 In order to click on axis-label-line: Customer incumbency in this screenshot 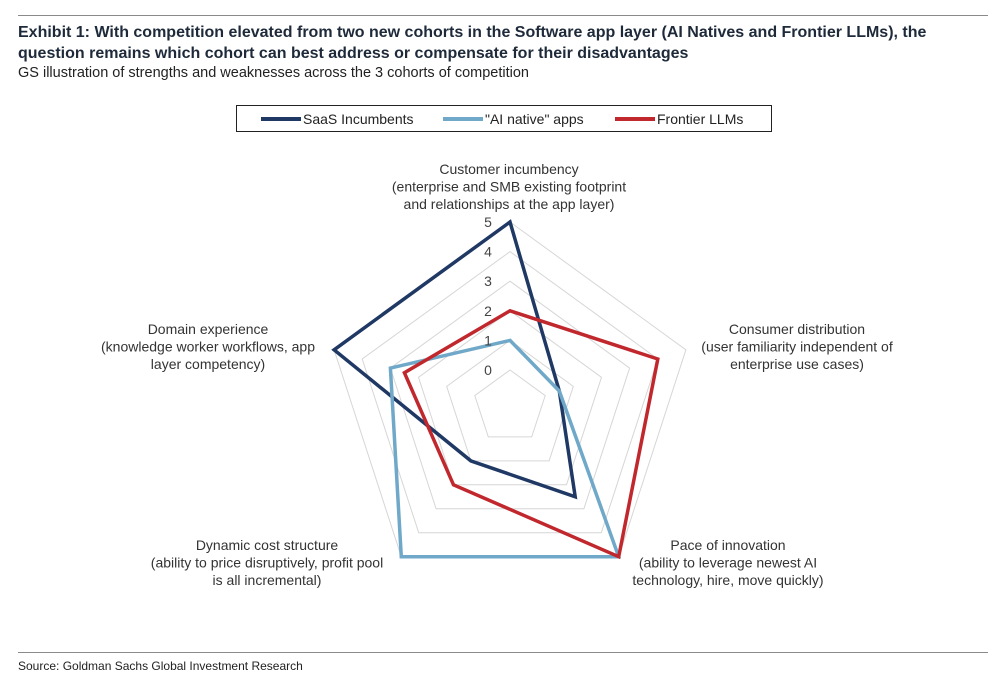, I will do `click(508, 169)`.